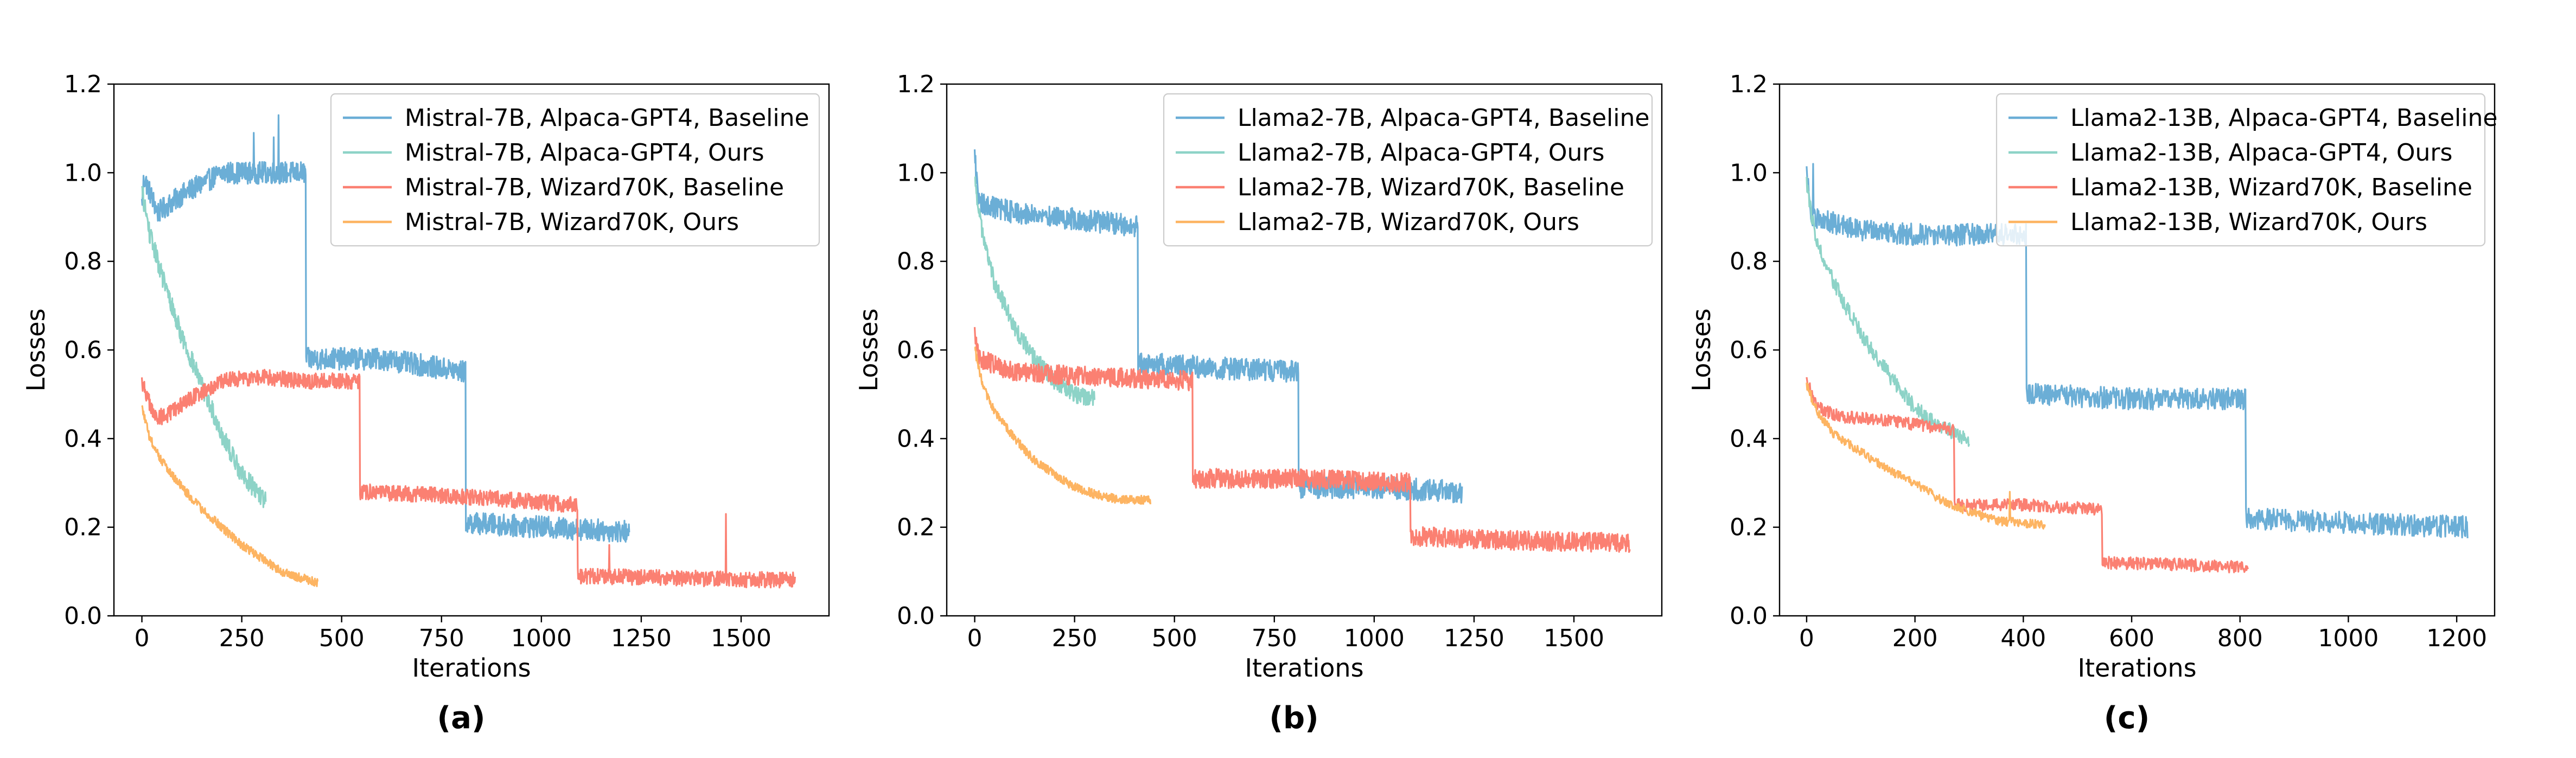 The height and width of the screenshot is (758, 2576). Describe the element at coordinates (584, 153) in the screenshot. I see `legend-entry: Mistral-7B, Alpaca-GPT4, Ours` at that location.